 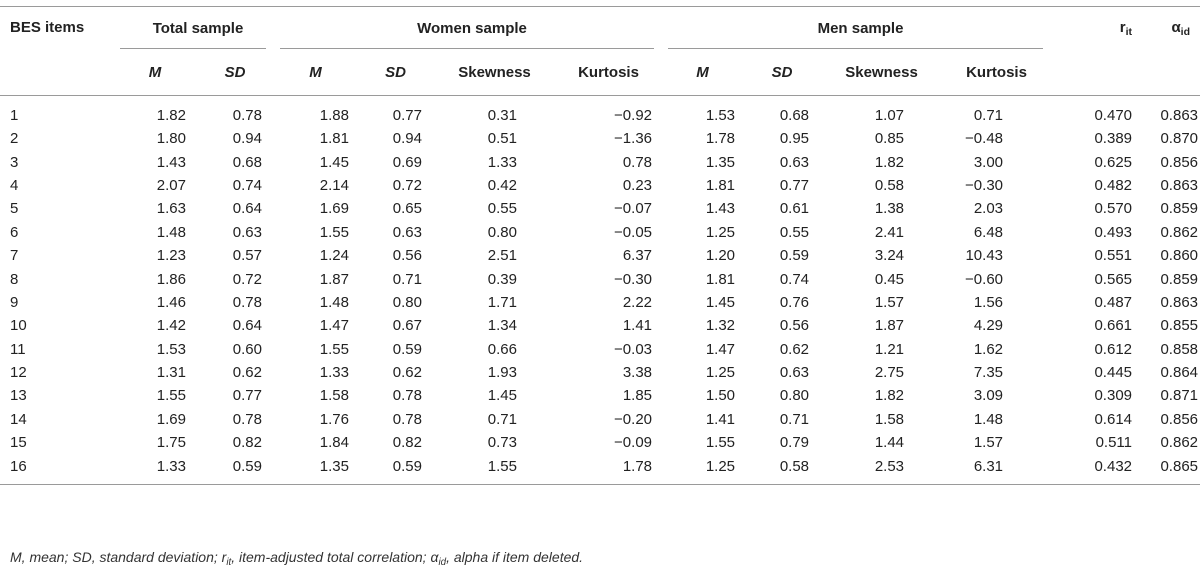 What do you see at coordinates (984, 279) in the screenshot?
I see `cell-men-kurtosis: −0.60` at bounding box center [984, 279].